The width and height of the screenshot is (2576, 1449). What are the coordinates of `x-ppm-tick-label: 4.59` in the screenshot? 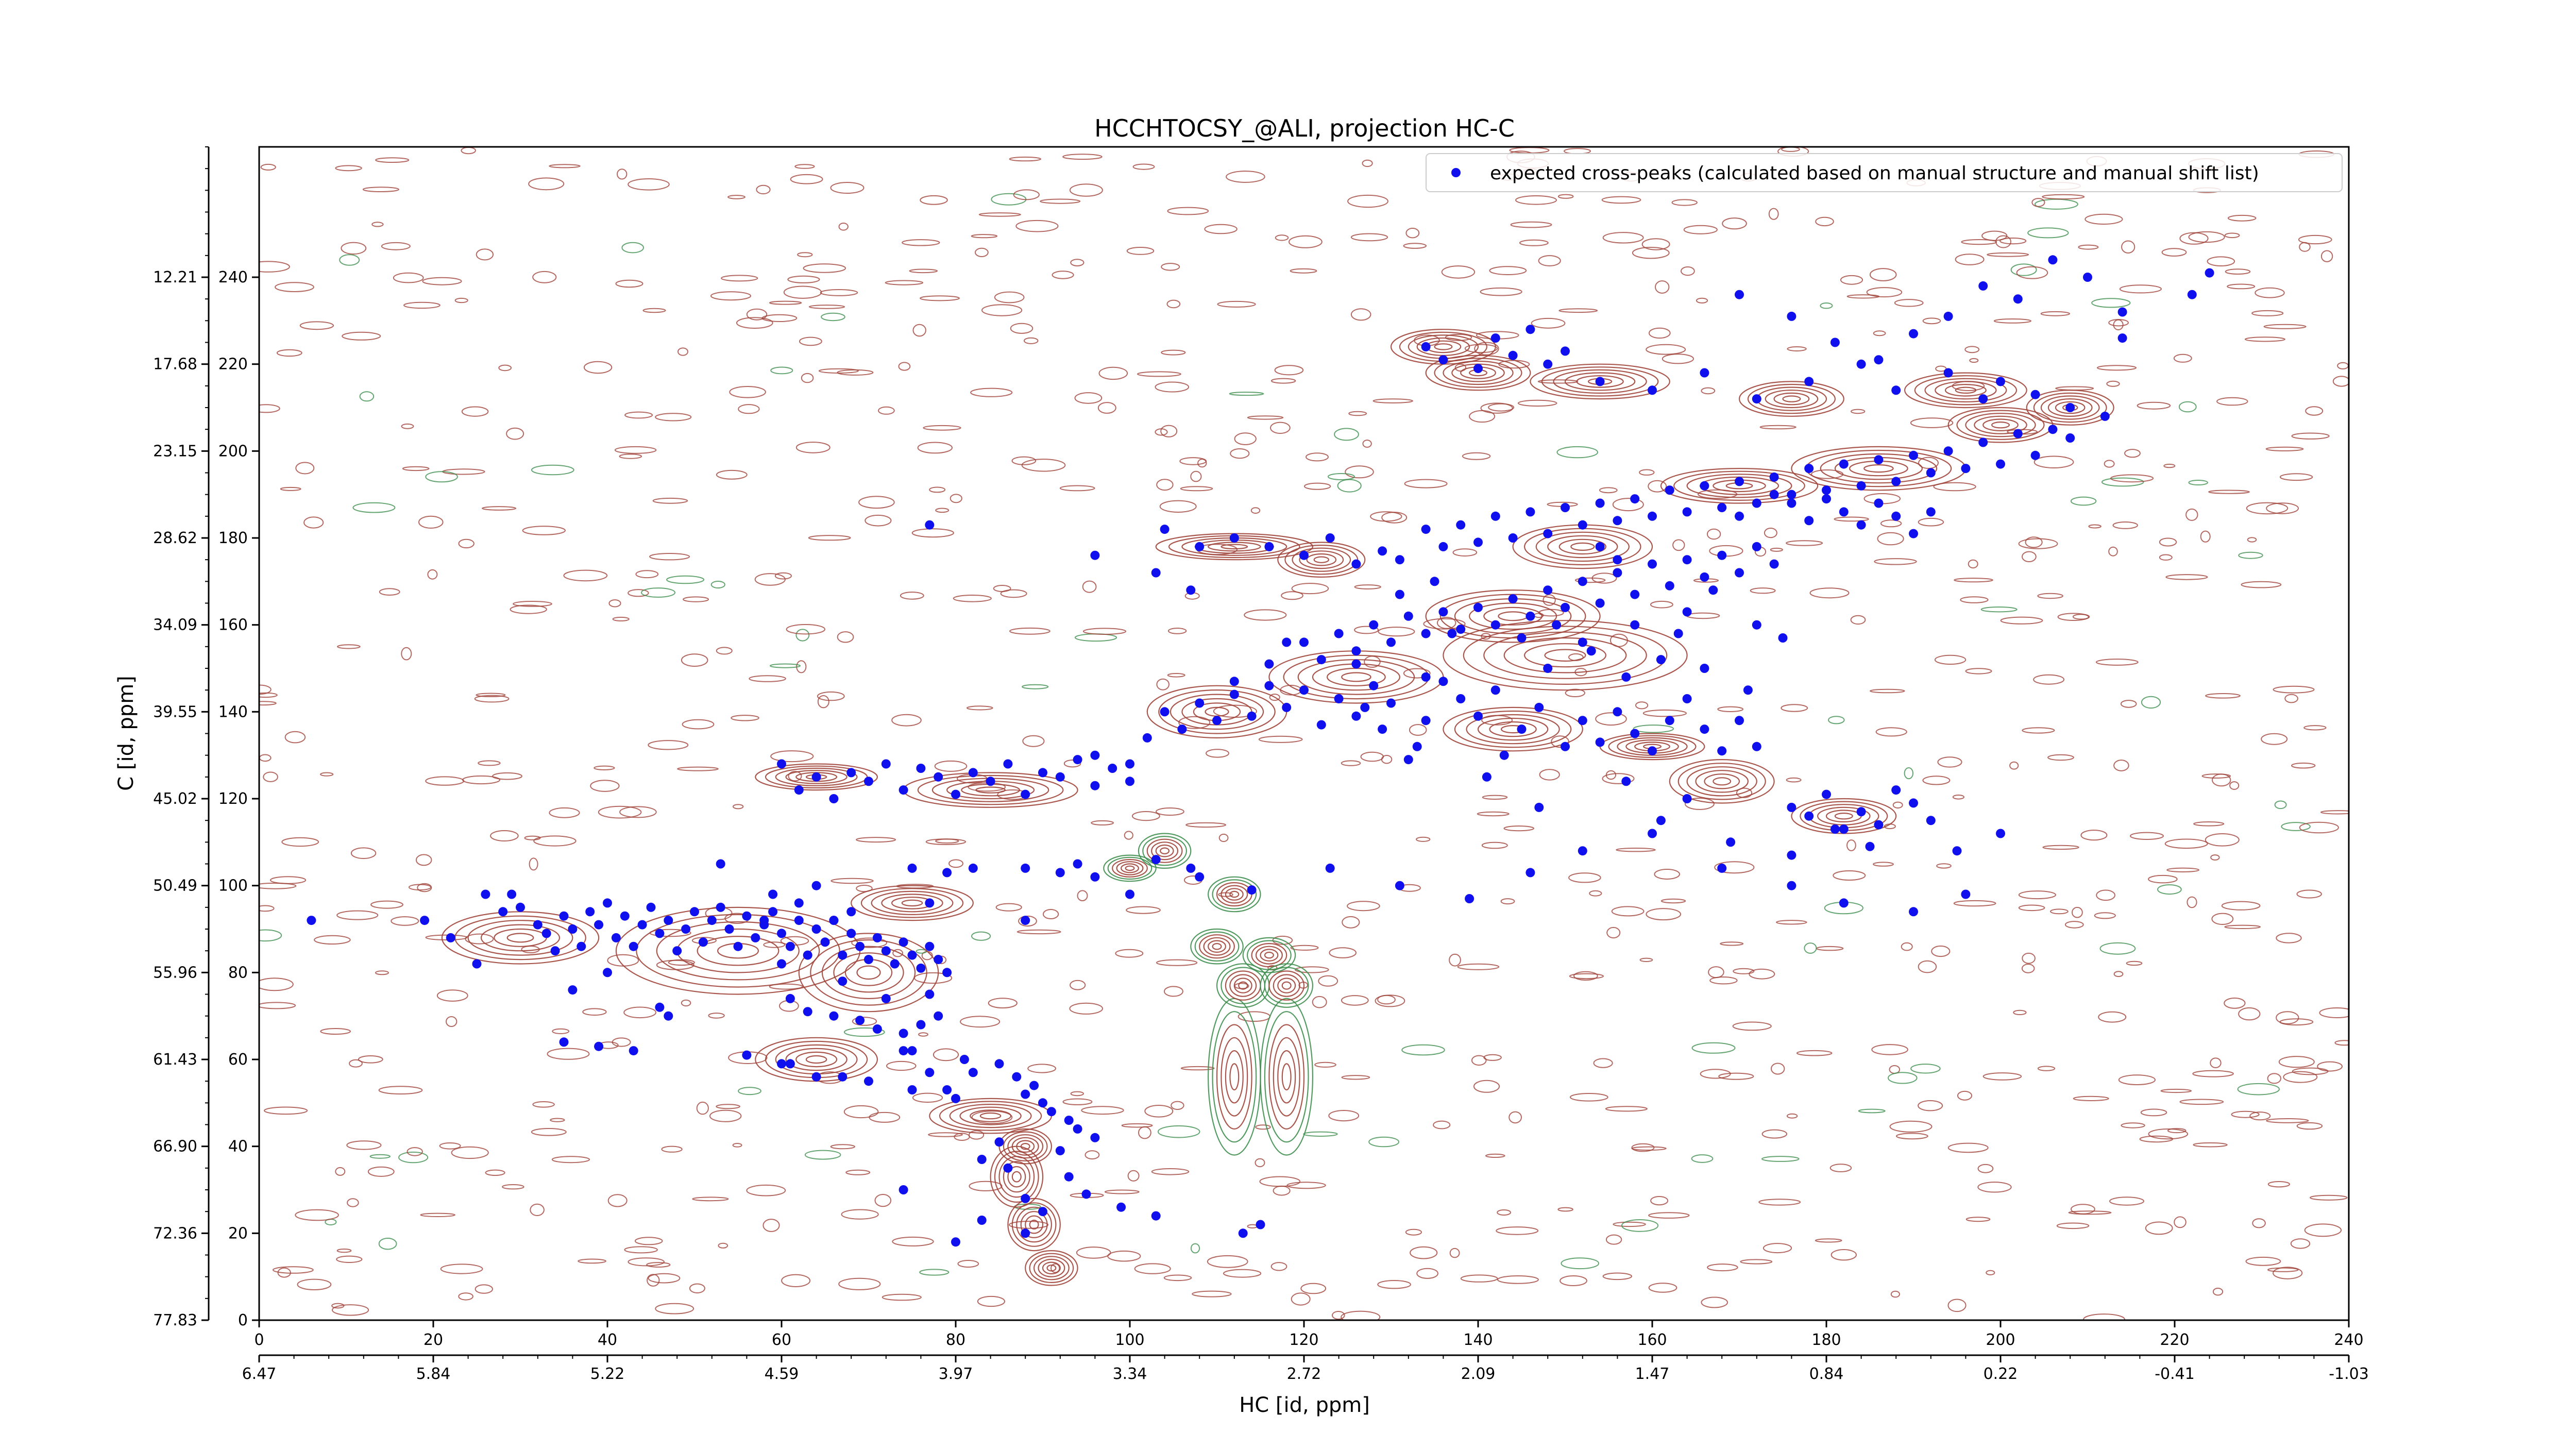 It's located at (782, 1374).